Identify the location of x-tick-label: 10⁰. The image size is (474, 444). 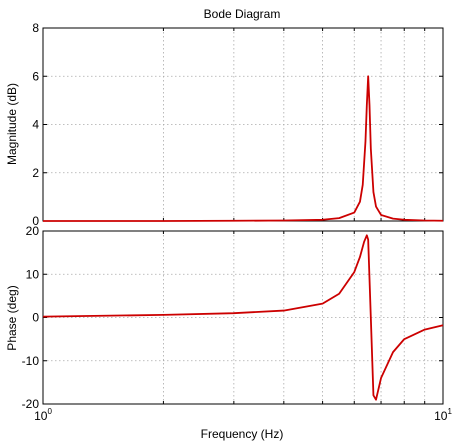
(43, 415).